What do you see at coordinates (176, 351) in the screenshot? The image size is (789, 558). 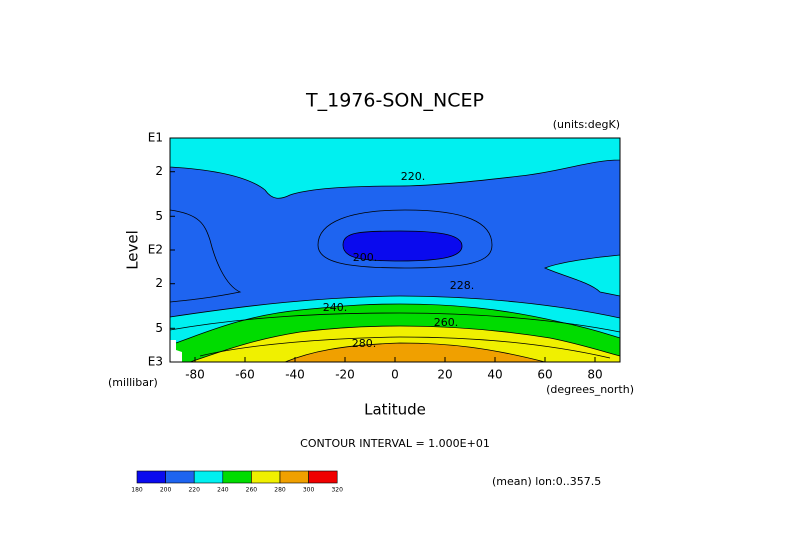 I see `missing-area` at bounding box center [176, 351].